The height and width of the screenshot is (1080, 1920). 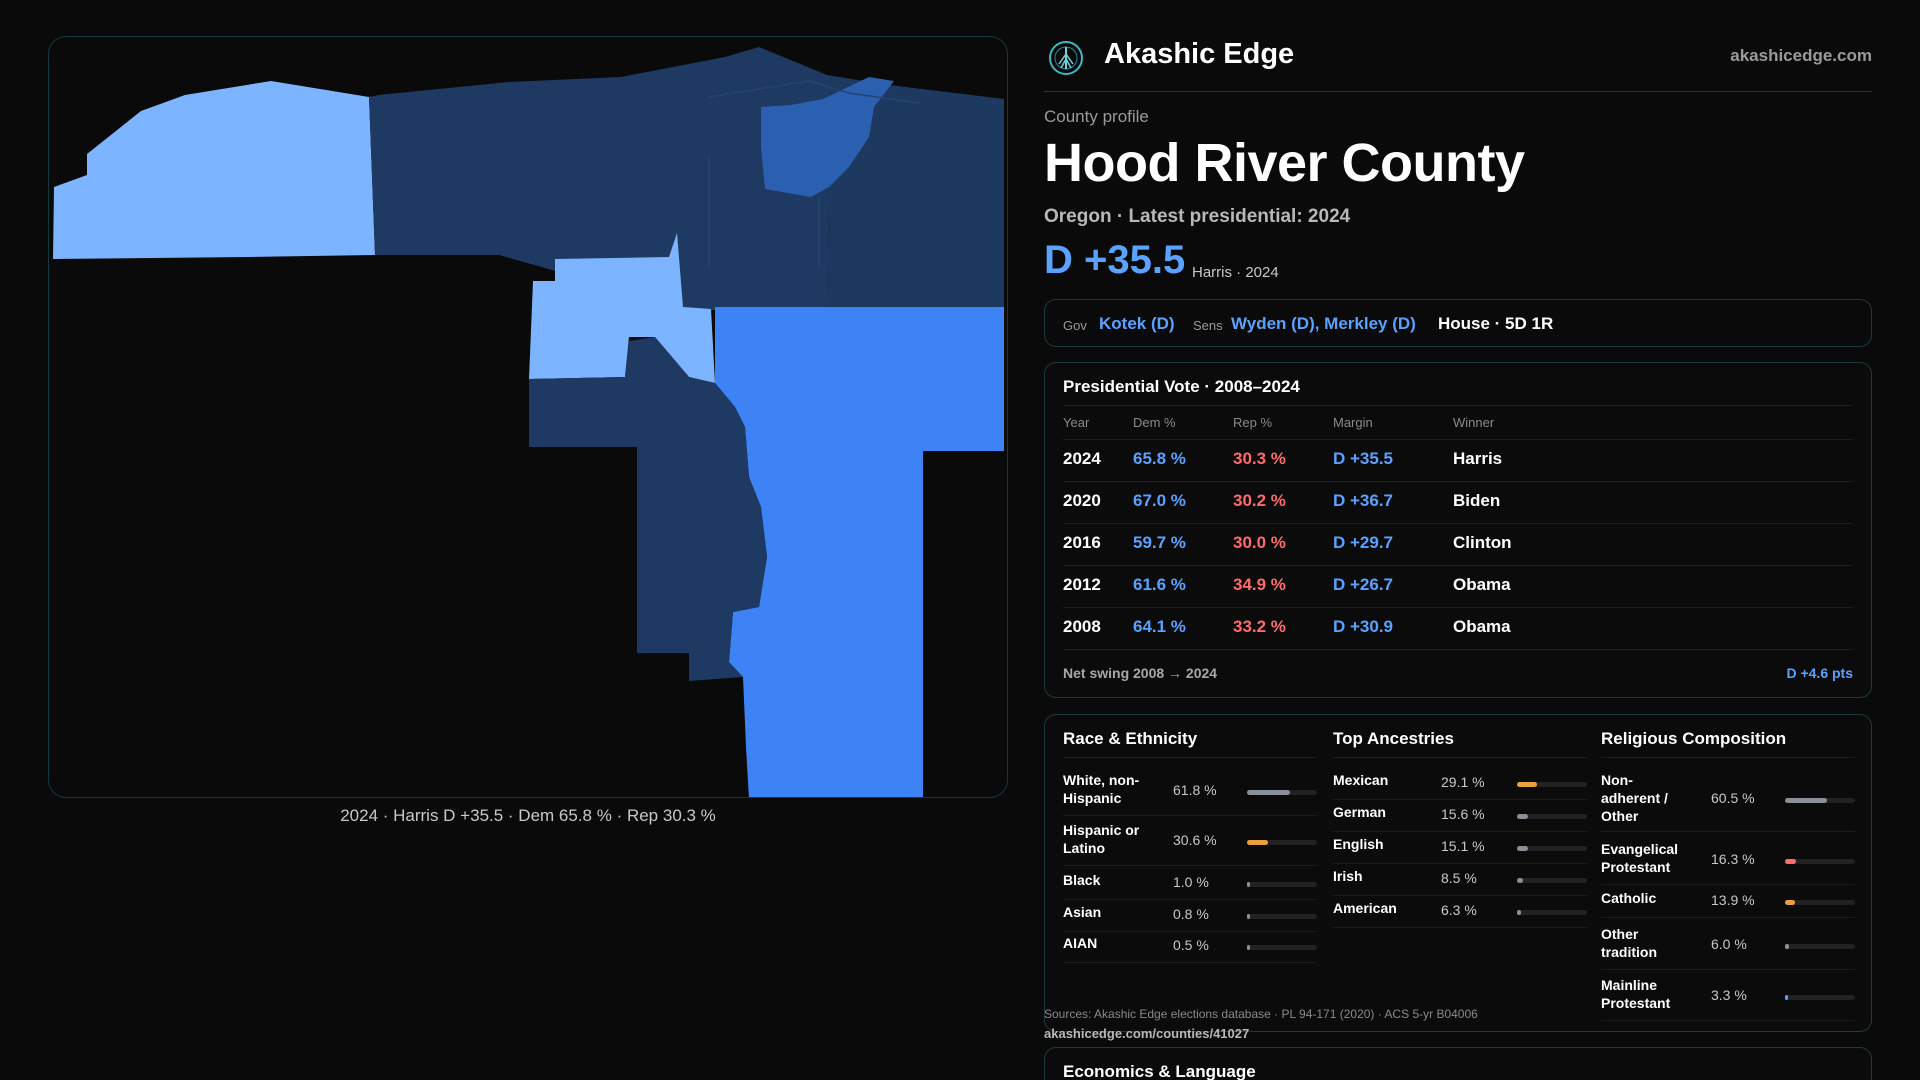 I want to click on religion-percent: 60.5 %, so click(x=1733, y=798).